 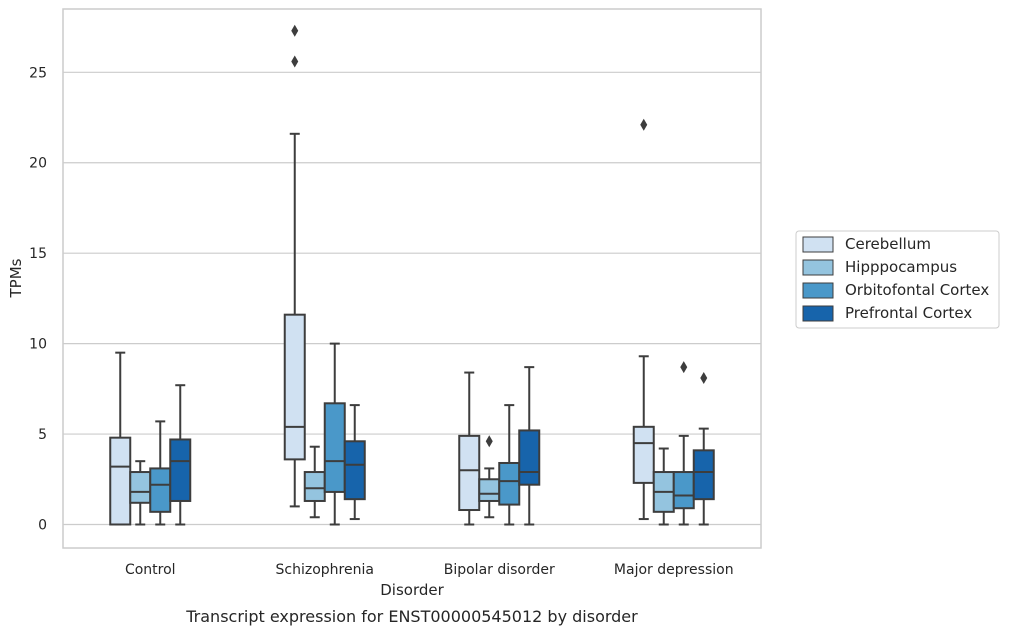 What do you see at coordinates (917, 290) in the screenshot?
I see `legend-label: Orbitofontal Cortex` at bounding box center [917, 290].